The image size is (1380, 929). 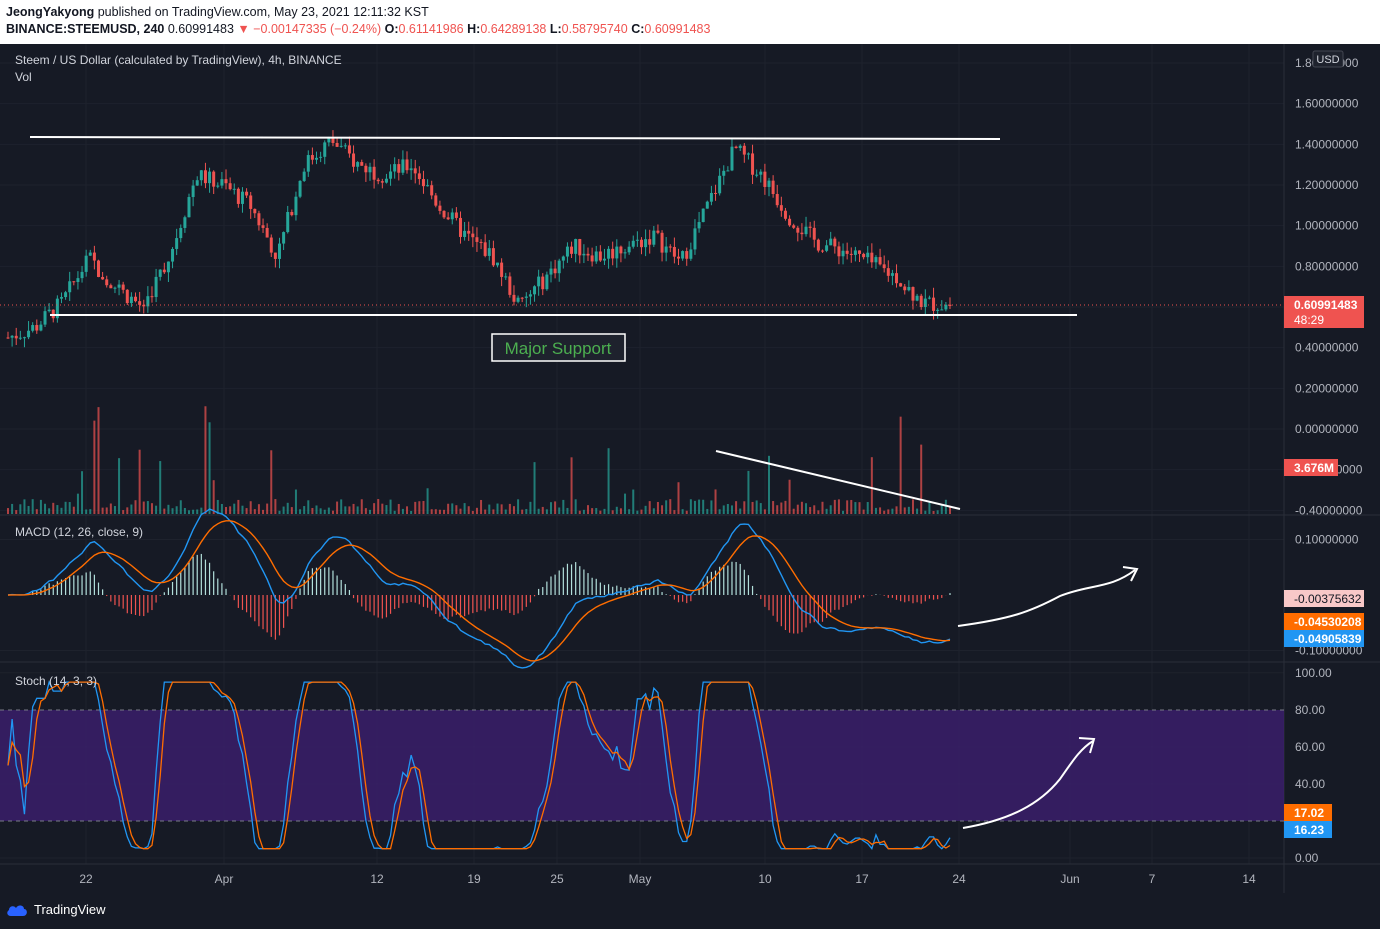 I want to click on countdown-tag: 48:29, so click(x=1309, y=320).